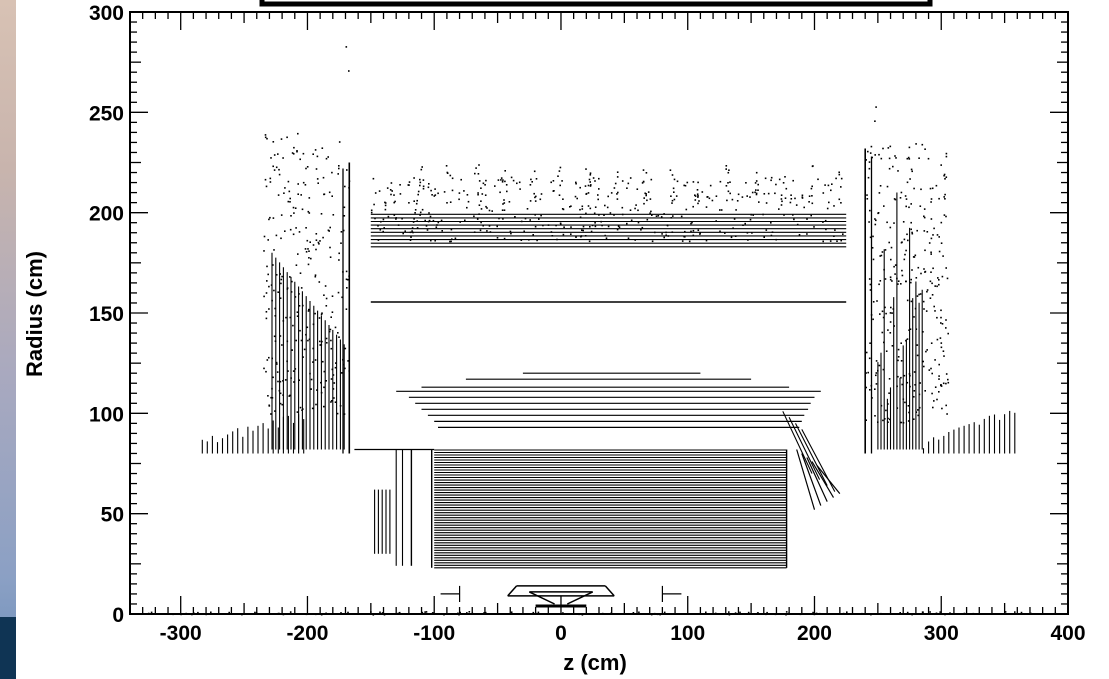 This screenshot has height=679, width=1109. Describe the element at coordinates (118, 615) in the screenshot. I see `y-tick-label: 0` at that location.